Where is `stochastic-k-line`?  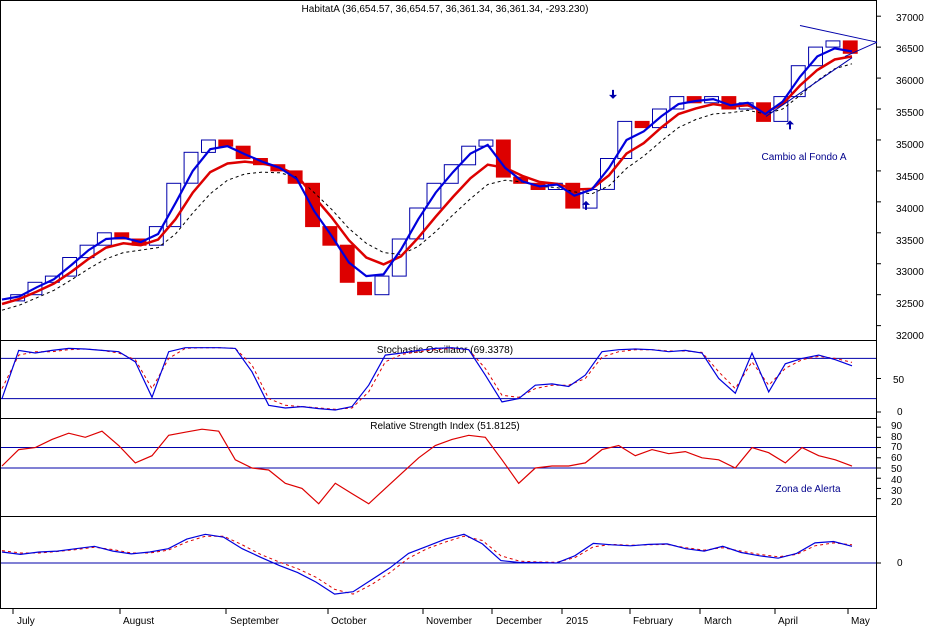
stochastic-k-line is located at coordinates (427, 379).